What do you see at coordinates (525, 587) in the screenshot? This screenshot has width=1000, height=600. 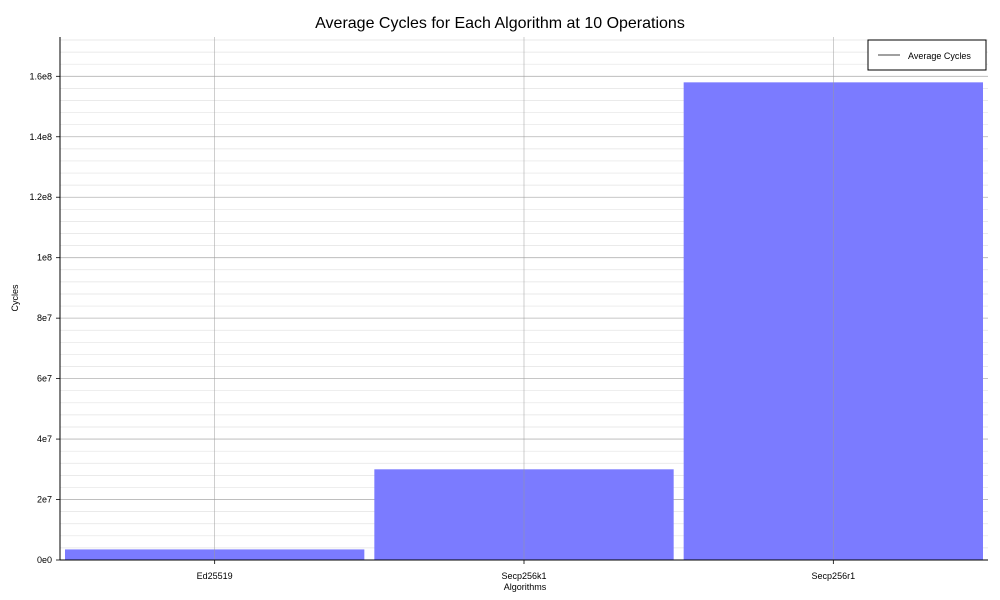 I see `x-axis-label: Algorithms` at bounding box center [525, 587].